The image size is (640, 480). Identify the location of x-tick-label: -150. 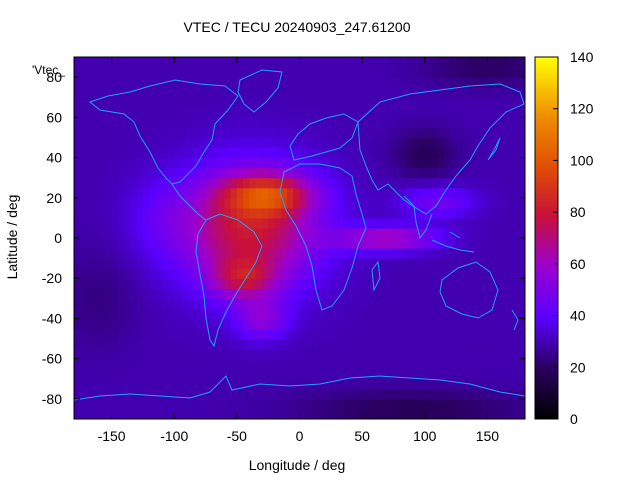
(112, 436).